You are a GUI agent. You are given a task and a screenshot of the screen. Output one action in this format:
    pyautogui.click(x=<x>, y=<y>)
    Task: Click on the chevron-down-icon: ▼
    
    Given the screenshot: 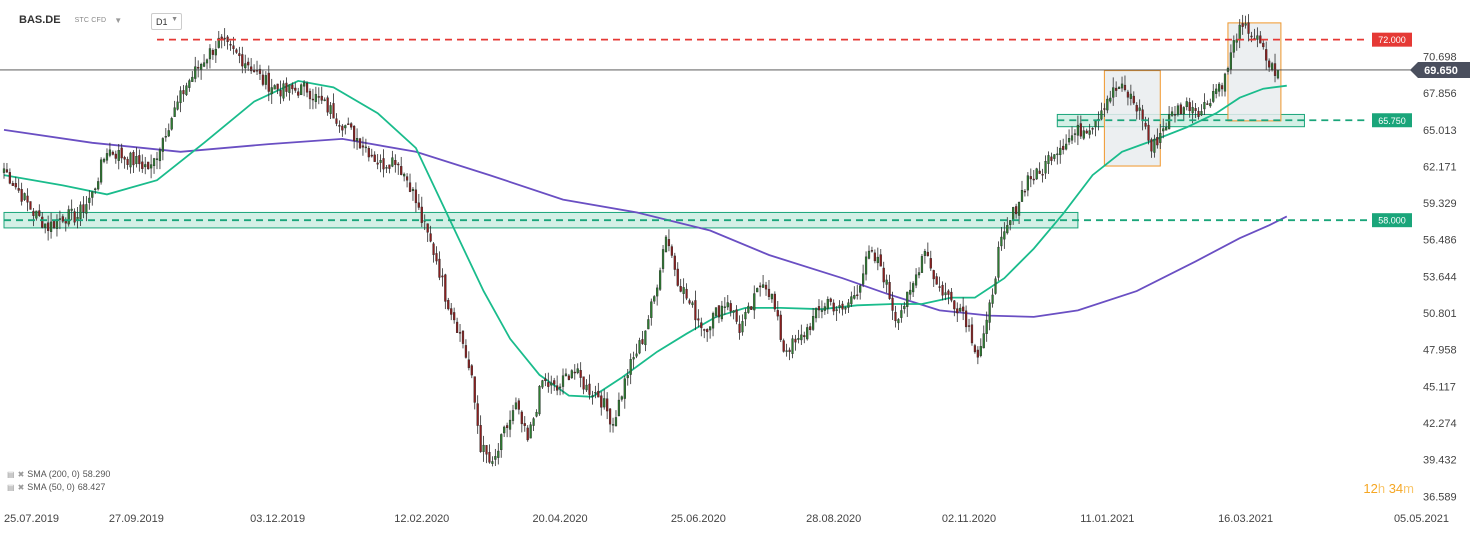 What is the action you would take?
    pyautogui.click(x=118, y=20)
    